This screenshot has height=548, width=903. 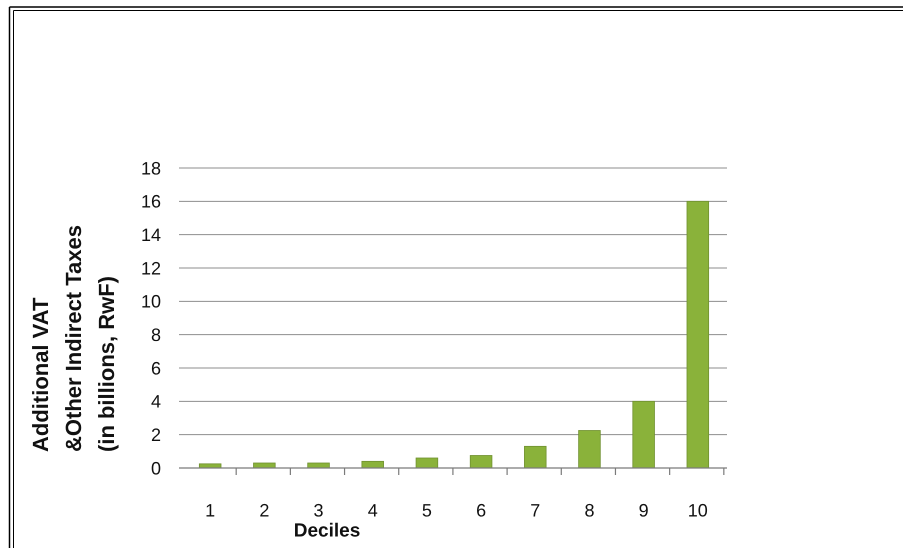 What do you see at coordinates (155, 434) in the screenshot?
I see `y-tick-label: 2` at bounding box center [155, 434].